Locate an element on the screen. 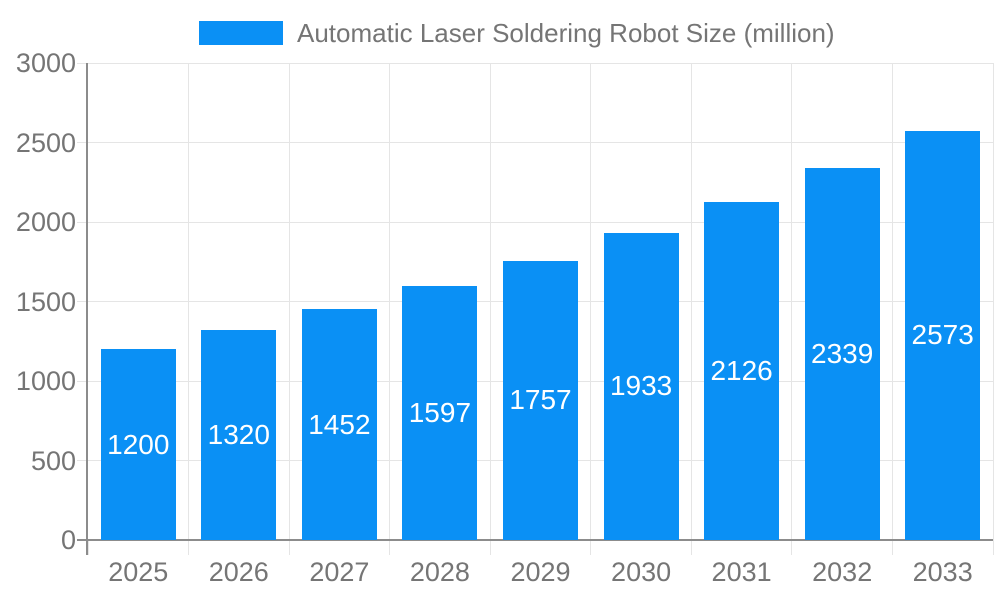  bar-value-label: 1452 is located at coordinates (339, 424).